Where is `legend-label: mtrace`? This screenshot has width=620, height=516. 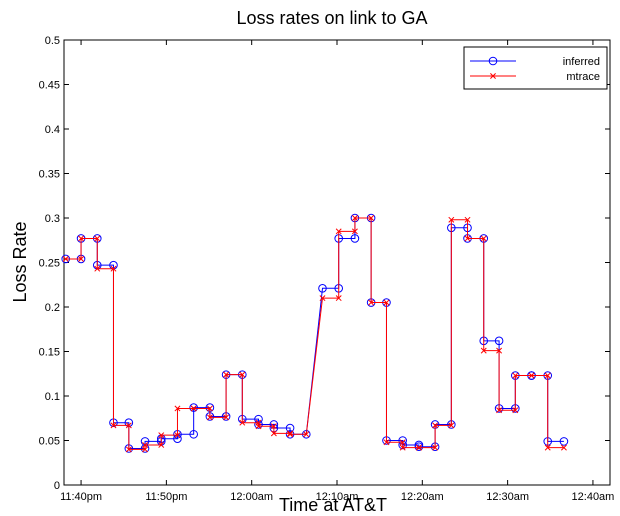
legend-label: mtrace is located at coordinates (583, 77).